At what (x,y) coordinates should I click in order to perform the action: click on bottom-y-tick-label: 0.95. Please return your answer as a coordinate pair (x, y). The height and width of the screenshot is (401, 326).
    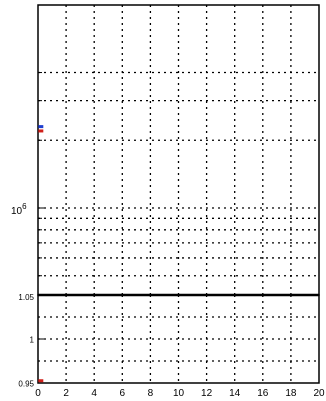
    Looking at the image, I should click on (26, 384).